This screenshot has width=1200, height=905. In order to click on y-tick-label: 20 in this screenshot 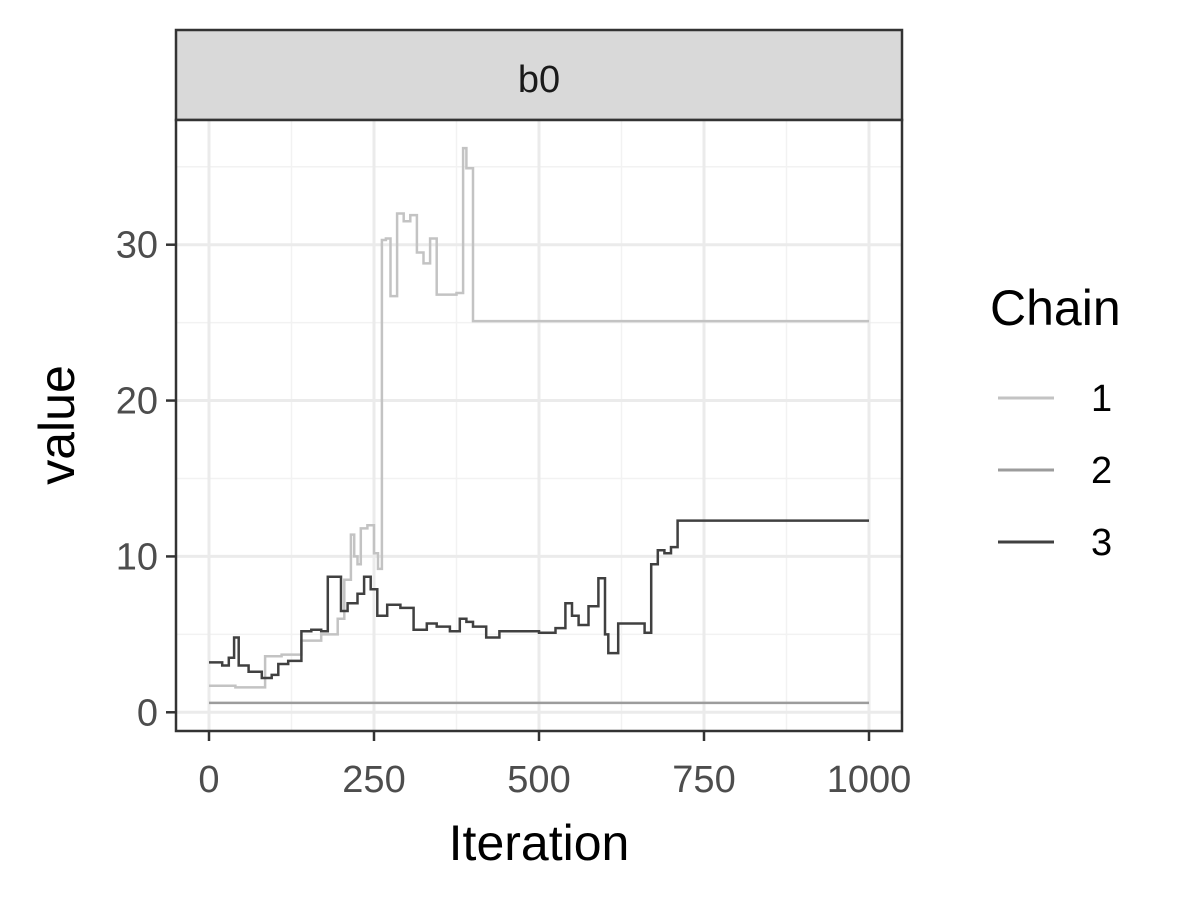, I will do `click(137, 402)`.